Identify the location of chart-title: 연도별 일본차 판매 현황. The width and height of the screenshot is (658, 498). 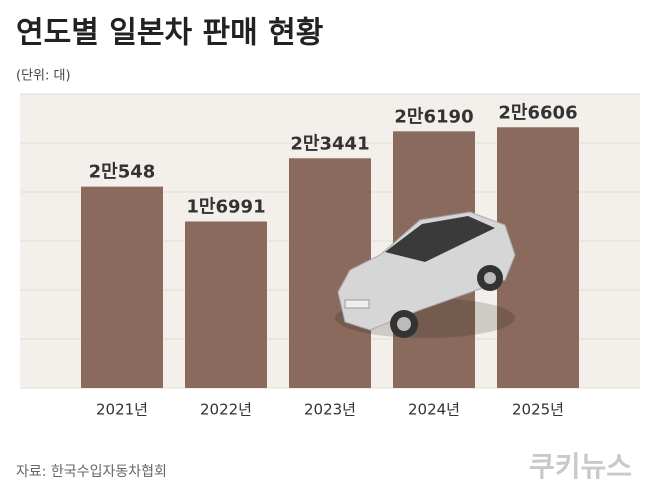
(169, 33).